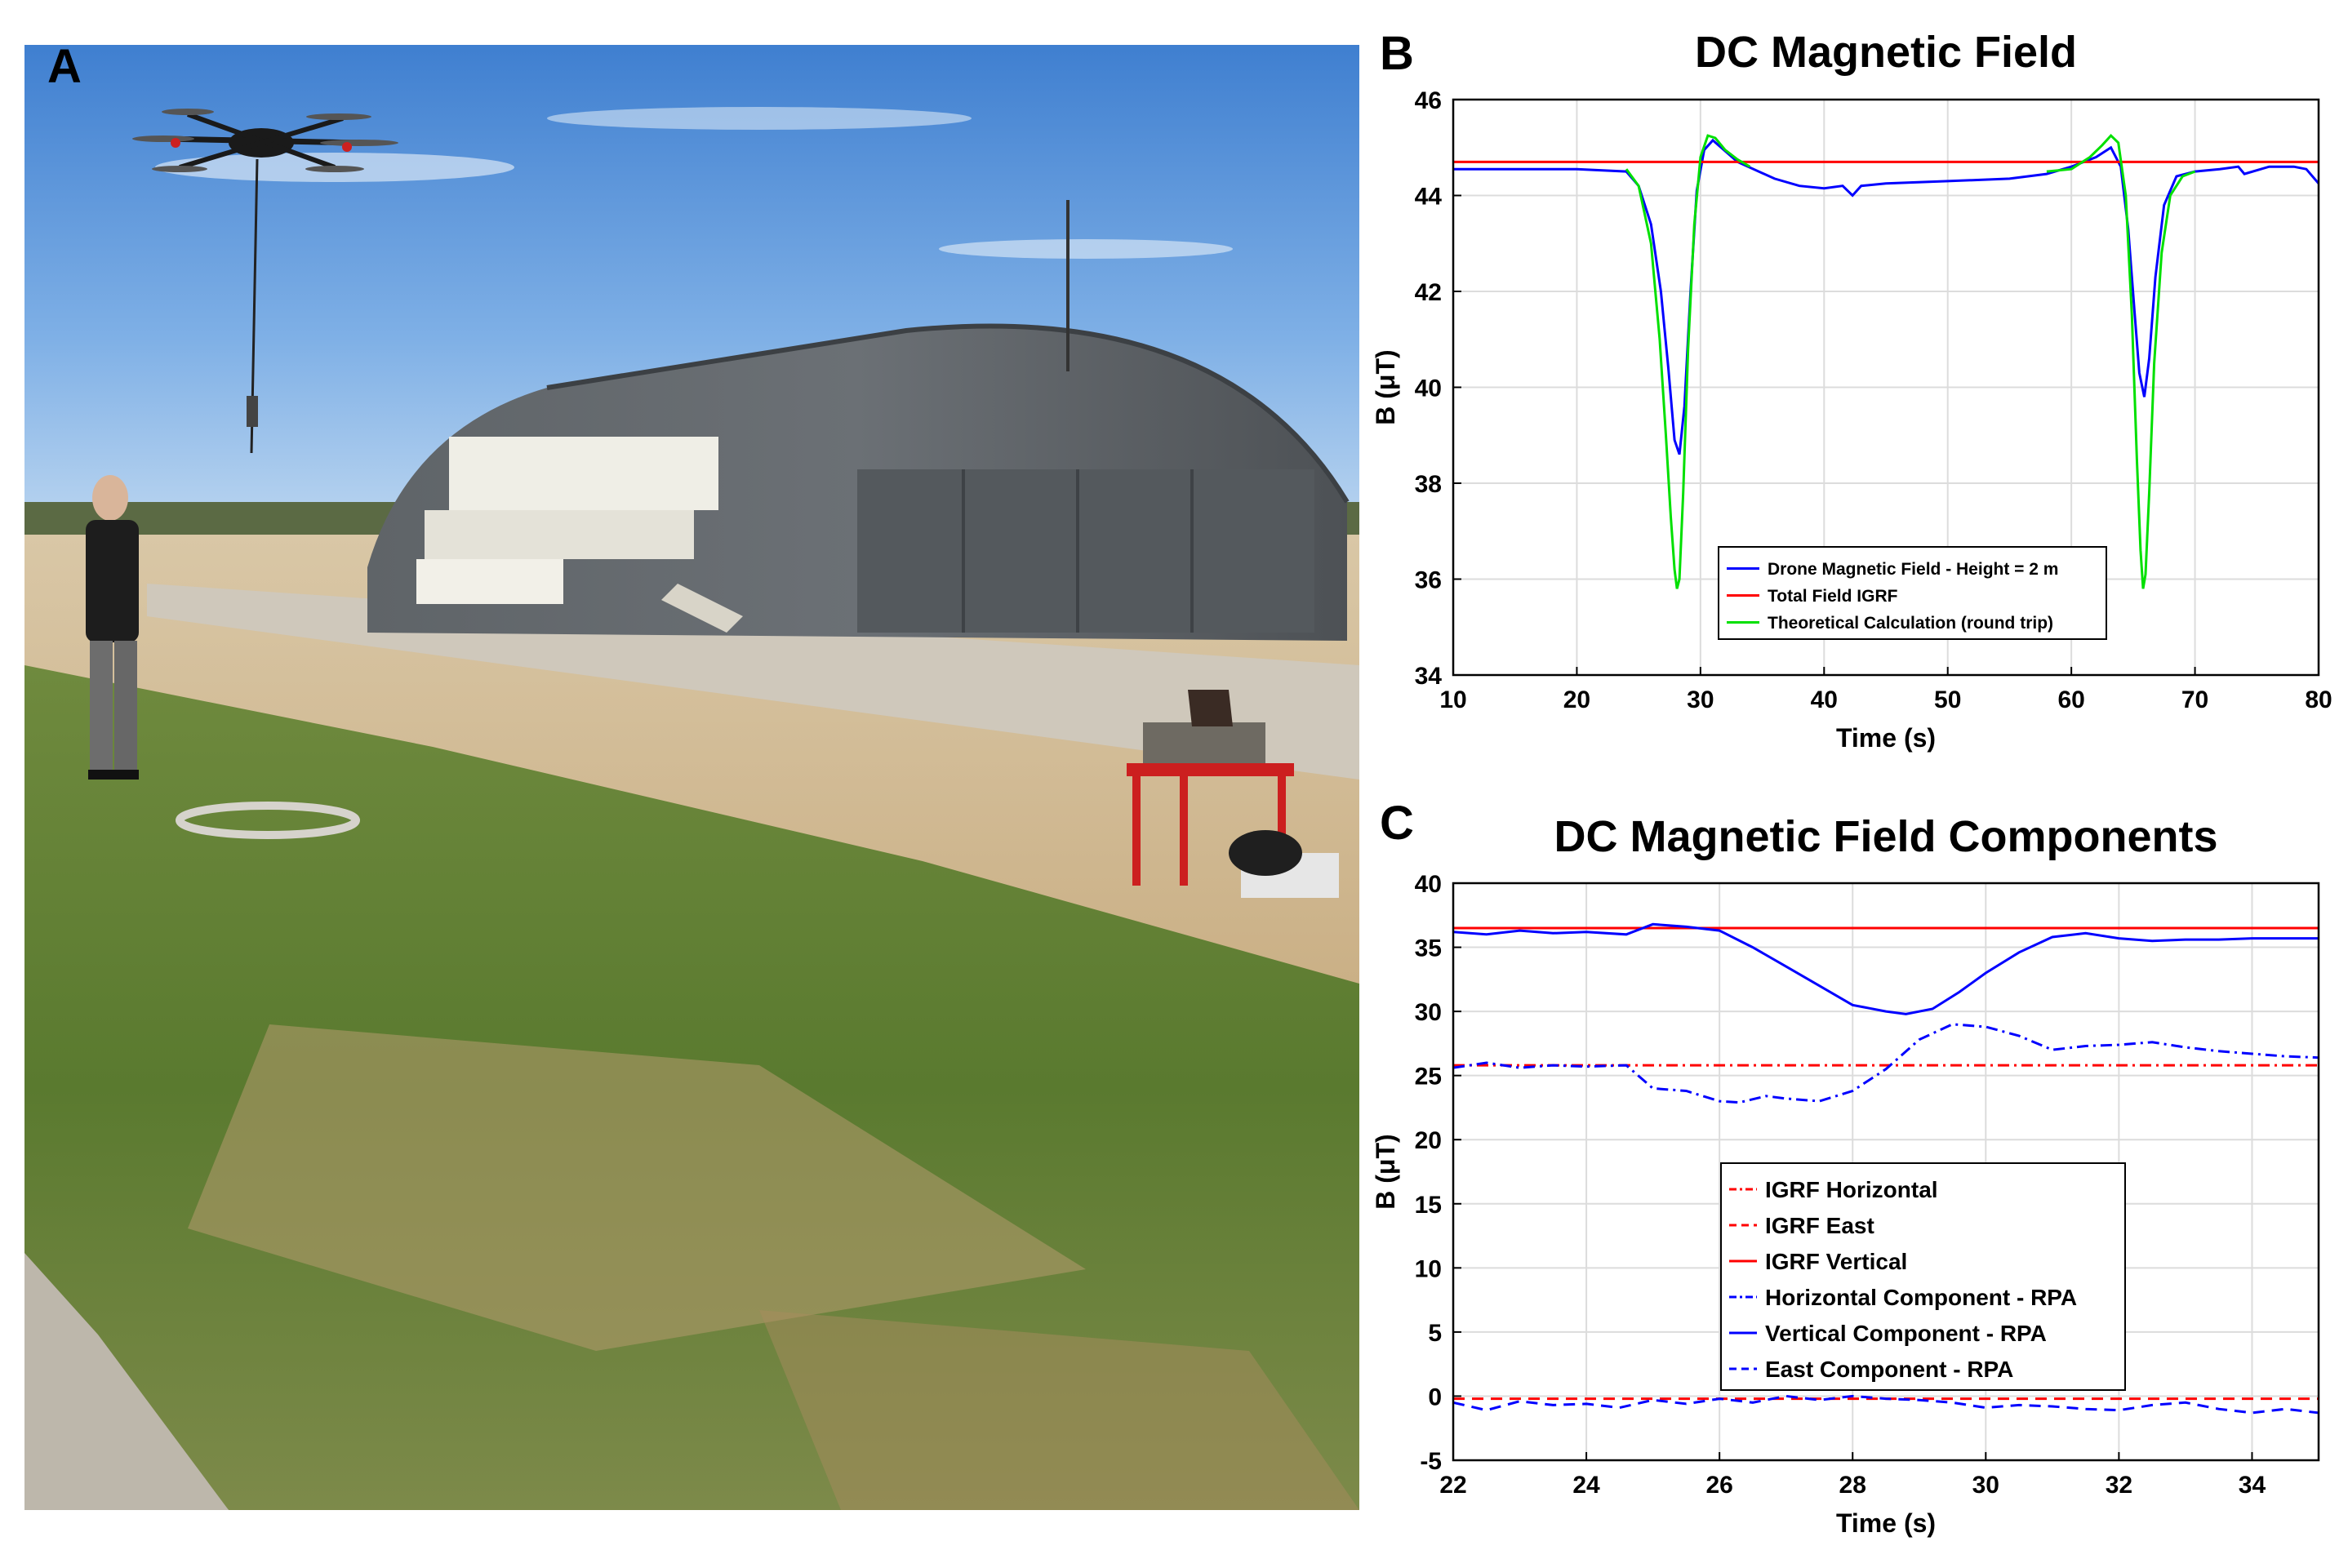 This screenshot has height=1568, width=2348. What do you see at coordinates (112, 627) in the screenshot?
I see `operator-person` at bounding box center [112, 627].